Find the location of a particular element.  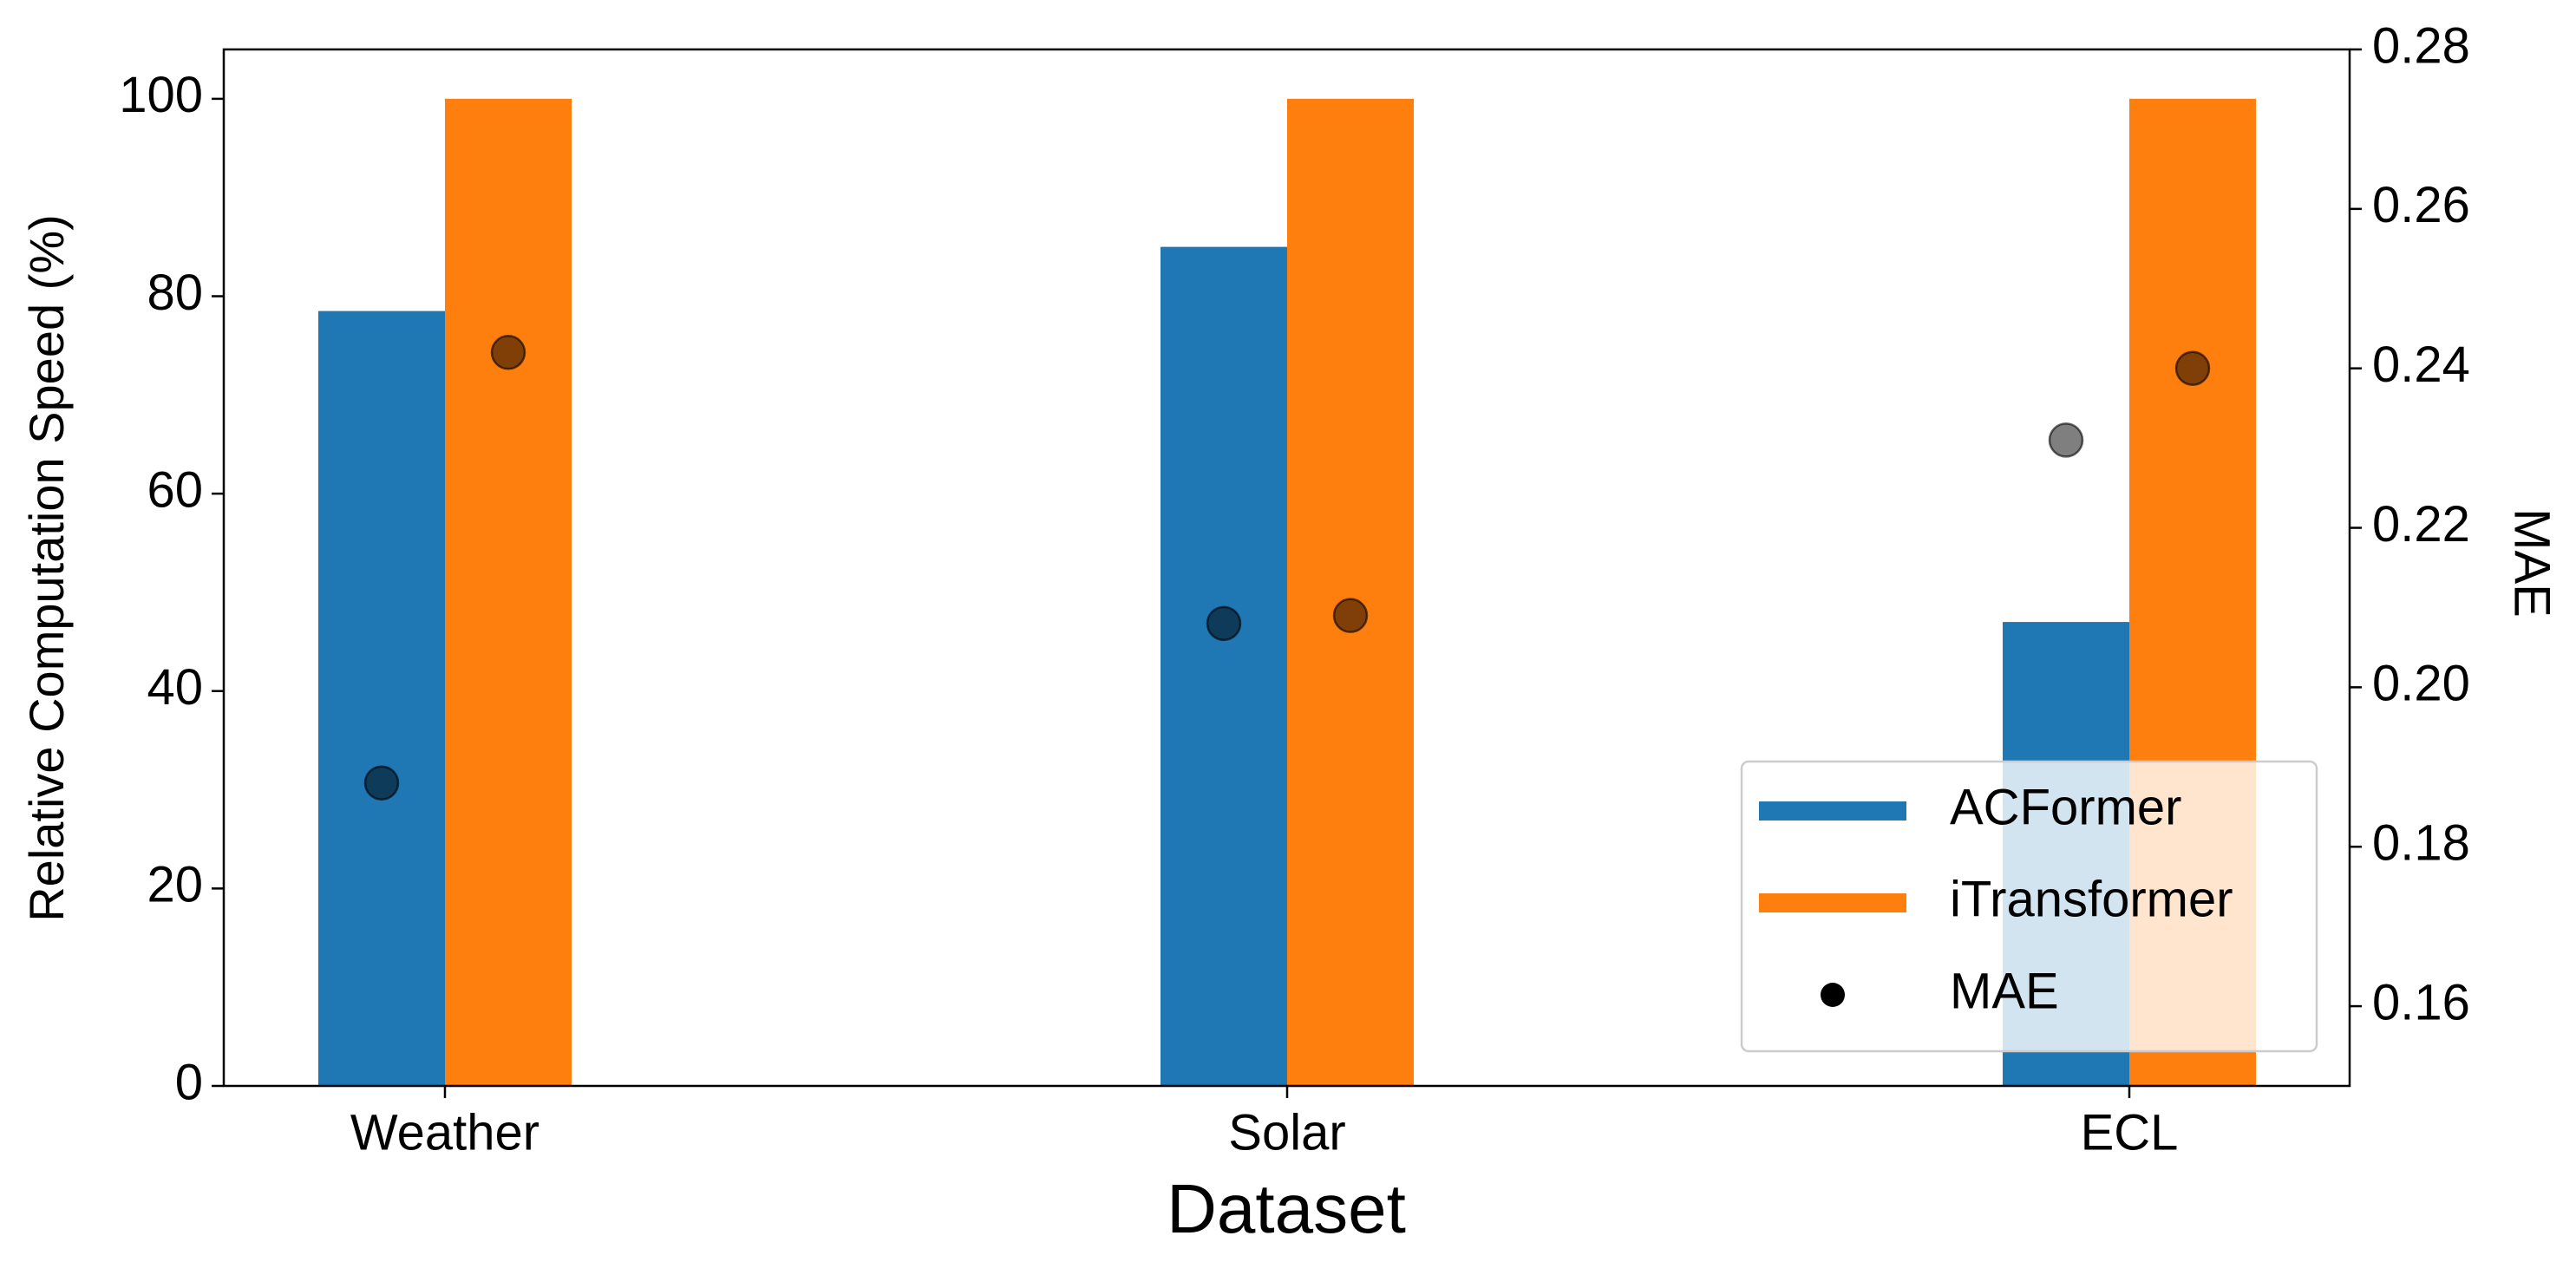

x-tick-label: Solar is located at coordinates (1286, 1132).